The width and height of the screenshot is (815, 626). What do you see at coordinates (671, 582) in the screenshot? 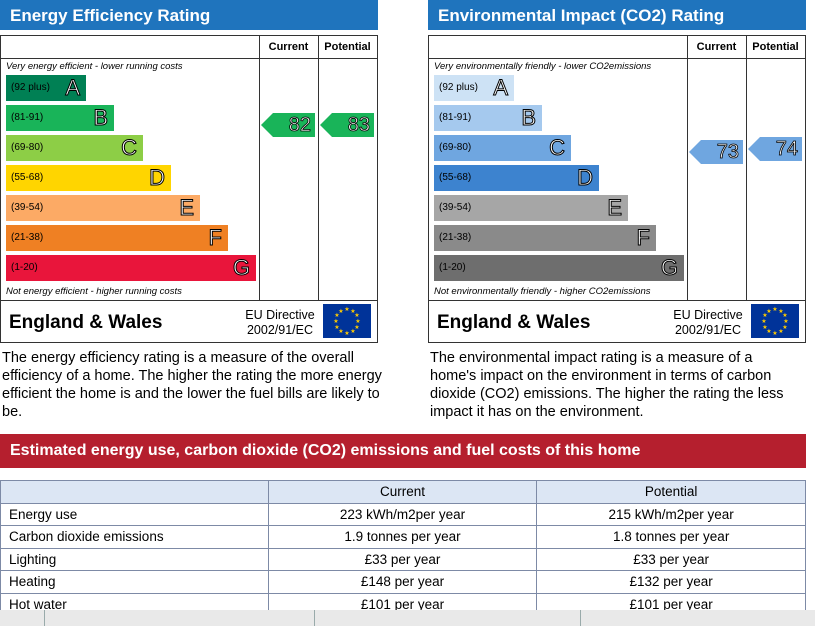
I see `row-potential-value: £132 per year` at bounding box center [671, 582].